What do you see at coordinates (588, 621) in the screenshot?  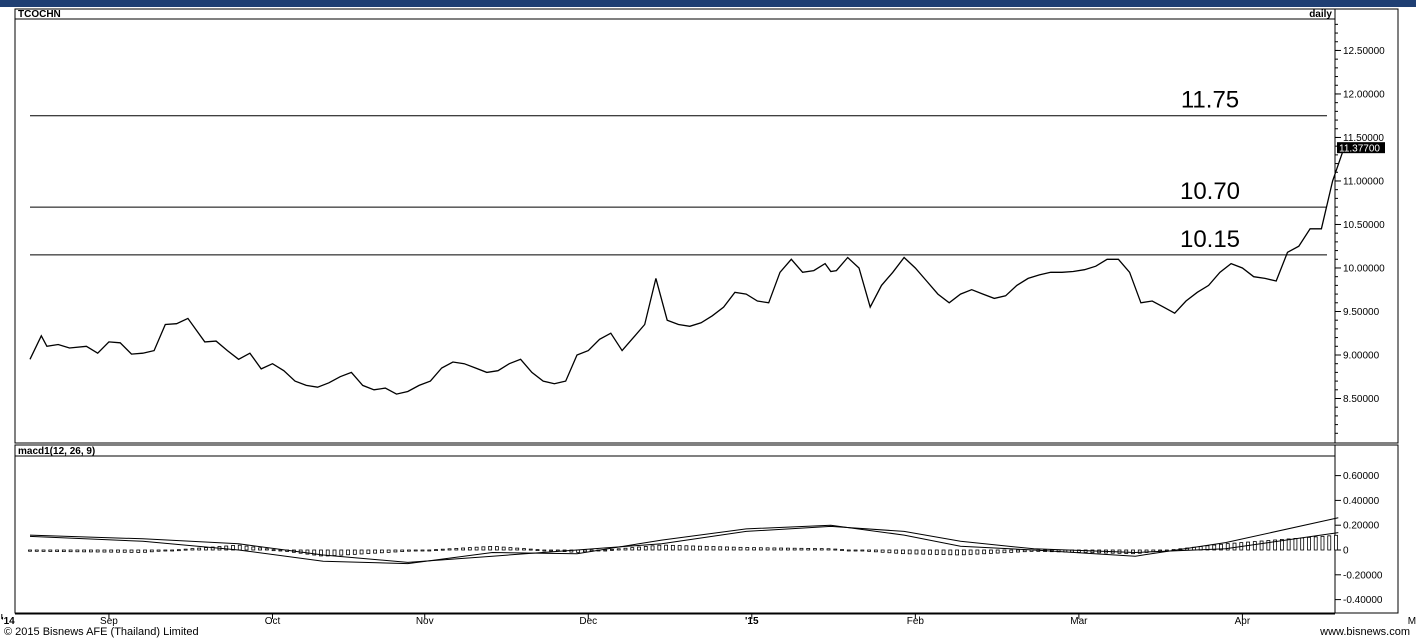 I see `x-tick-label: Dec` at bounding box center [588, 621].